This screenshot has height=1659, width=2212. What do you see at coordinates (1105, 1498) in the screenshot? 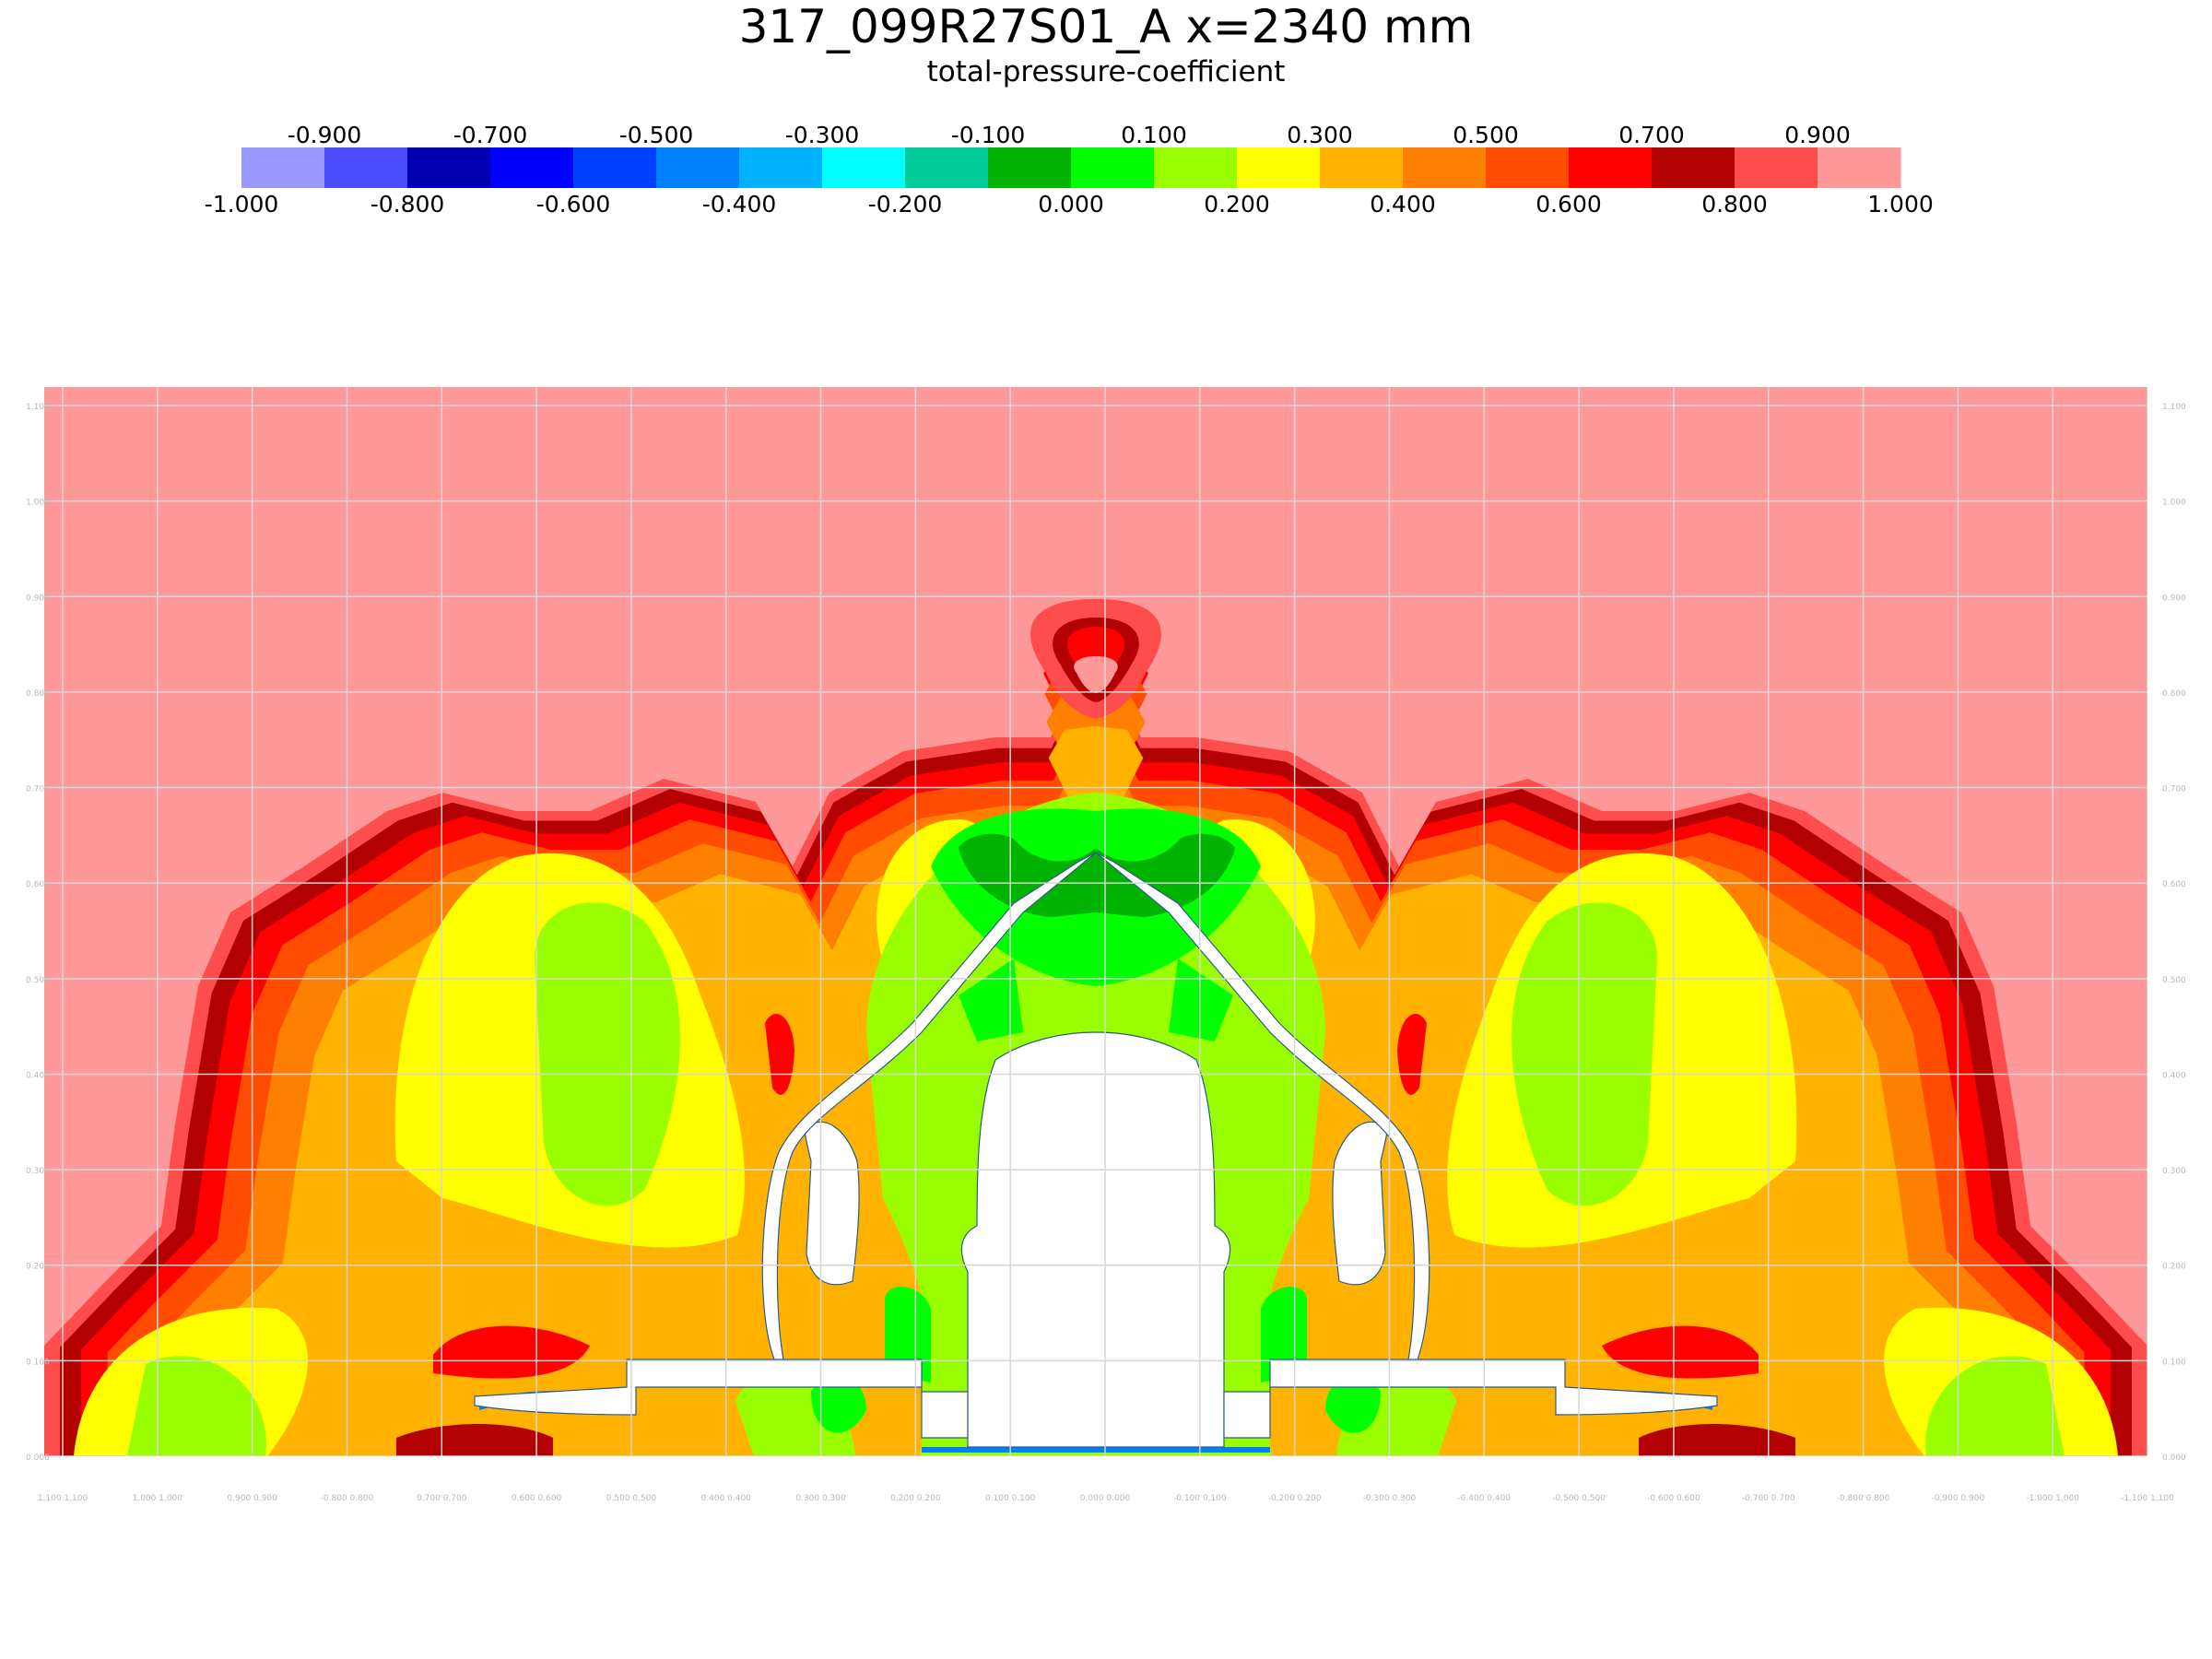
I see `x-tick-label: 0.000 0.000` at bounding box center [1105, 1498].